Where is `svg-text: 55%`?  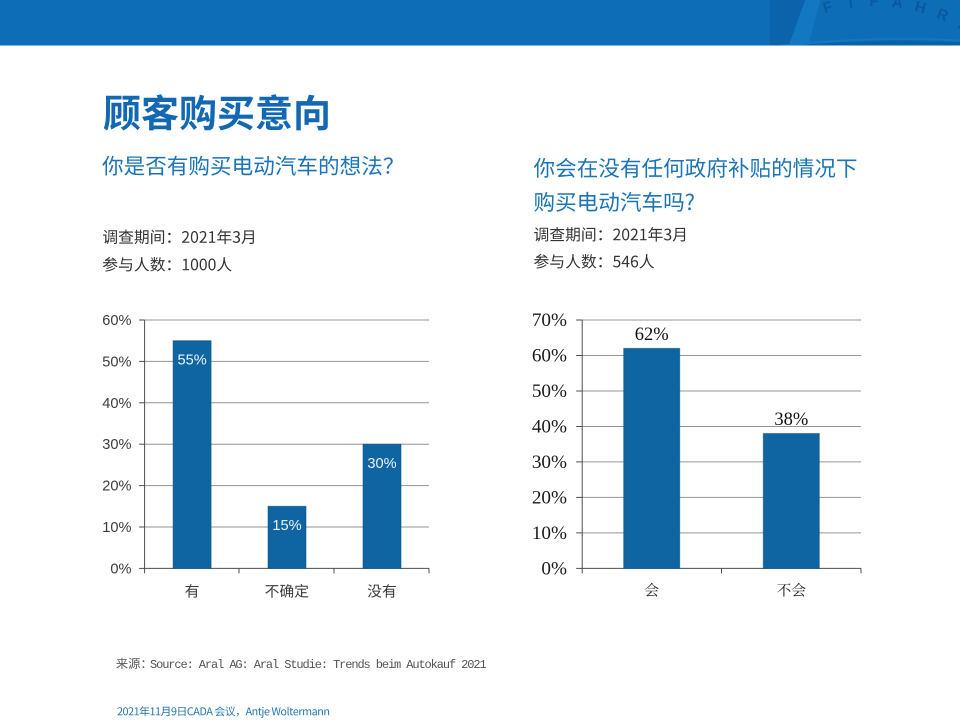
svg-text: 55% is located at coordinates (191, 360).